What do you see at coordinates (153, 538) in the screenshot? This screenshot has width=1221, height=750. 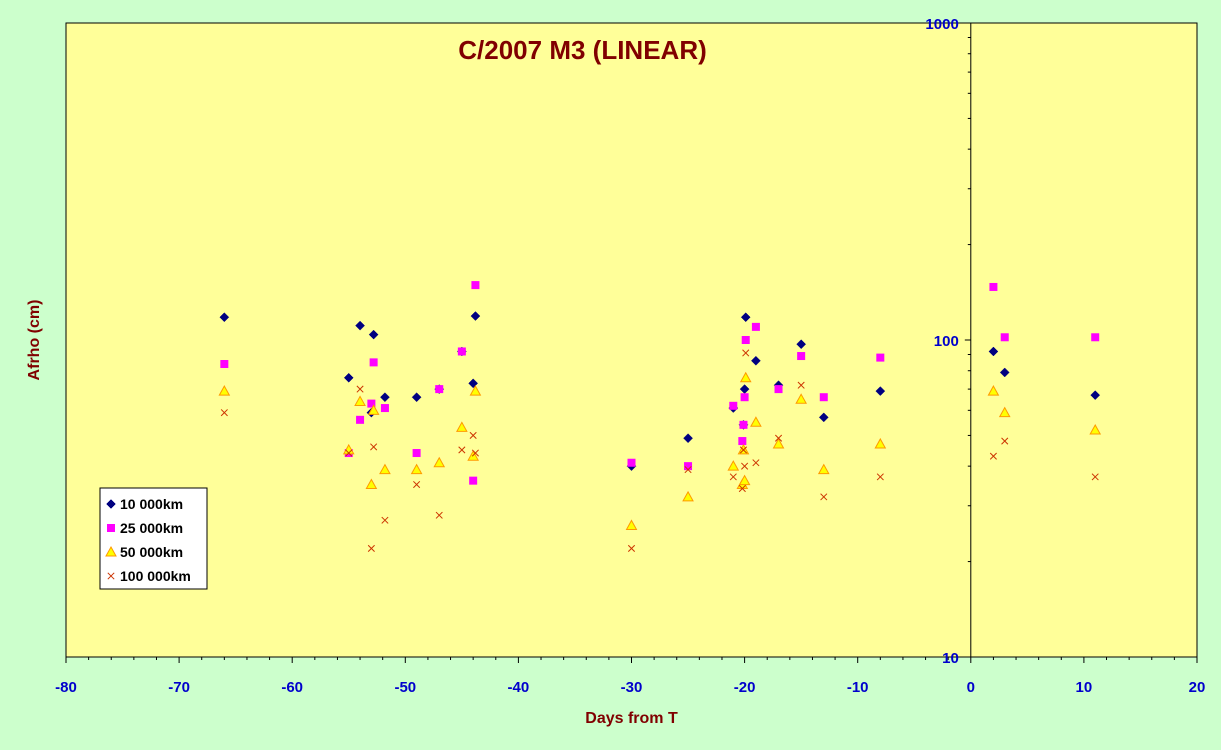 I see `legend-box` at bounding box center [153, 538].